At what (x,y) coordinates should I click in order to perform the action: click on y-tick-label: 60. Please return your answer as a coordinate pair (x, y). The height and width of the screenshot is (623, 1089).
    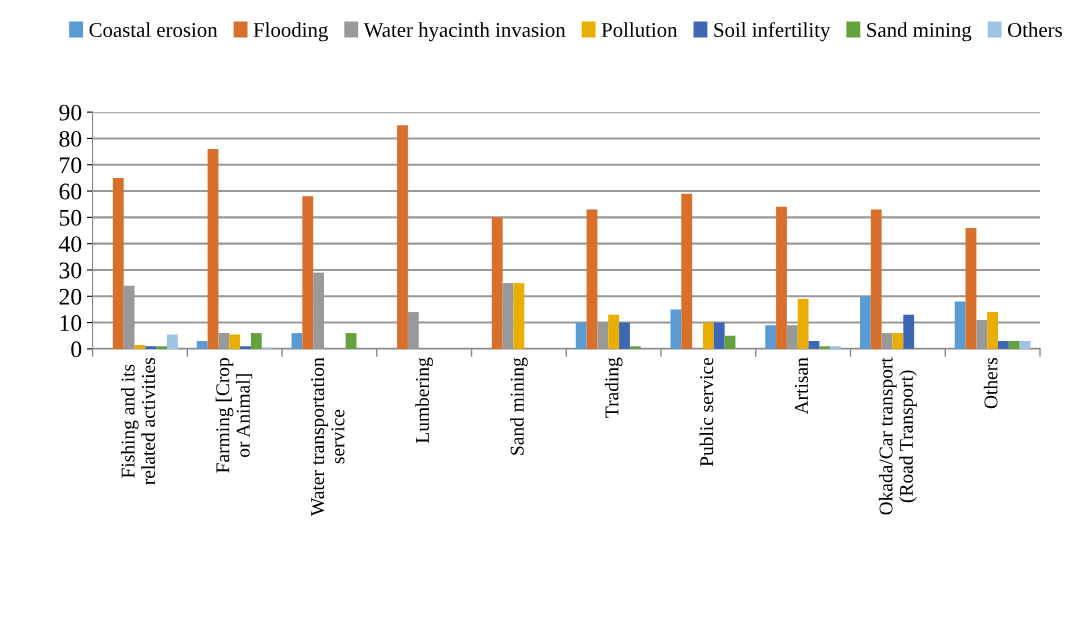
    Looking at the image, I should click on (70, 191).